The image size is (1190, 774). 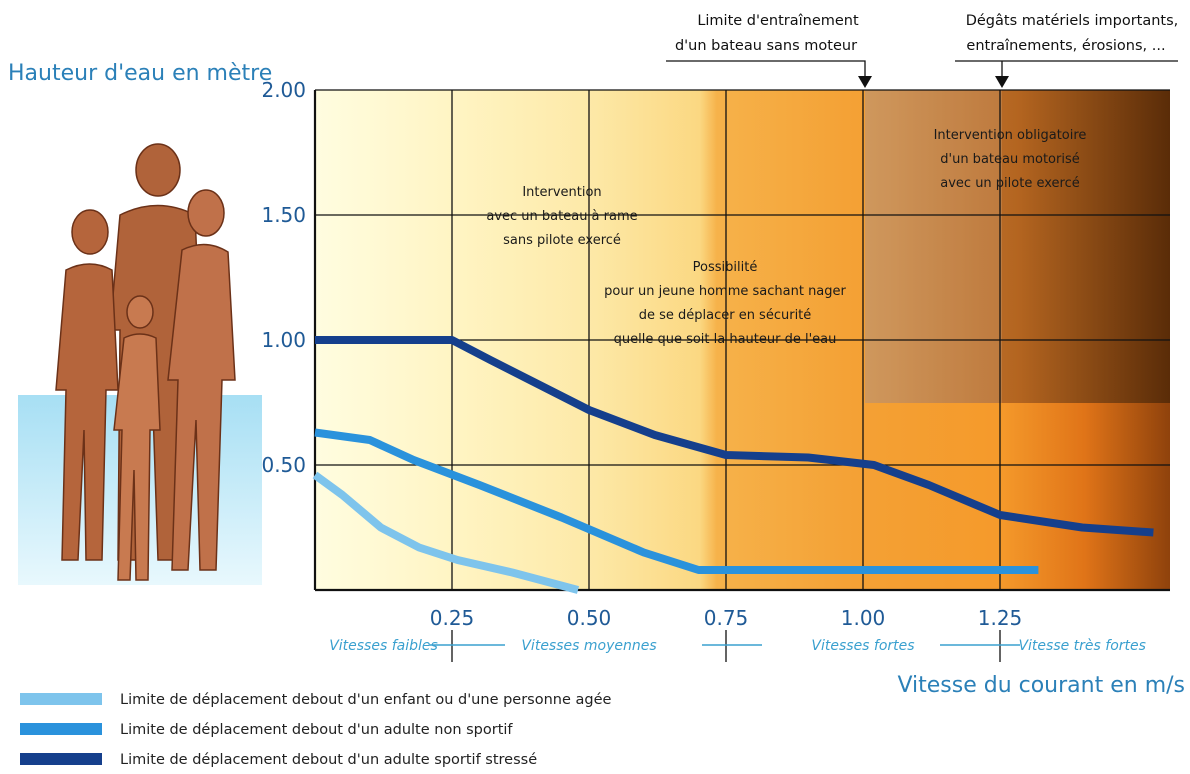 What do you see at coordinates (725, 291) in the screenshot?
I see `annotation-swimmer-line-2: pour un jeune homme sachant nager` at bounding box center [725, 291].